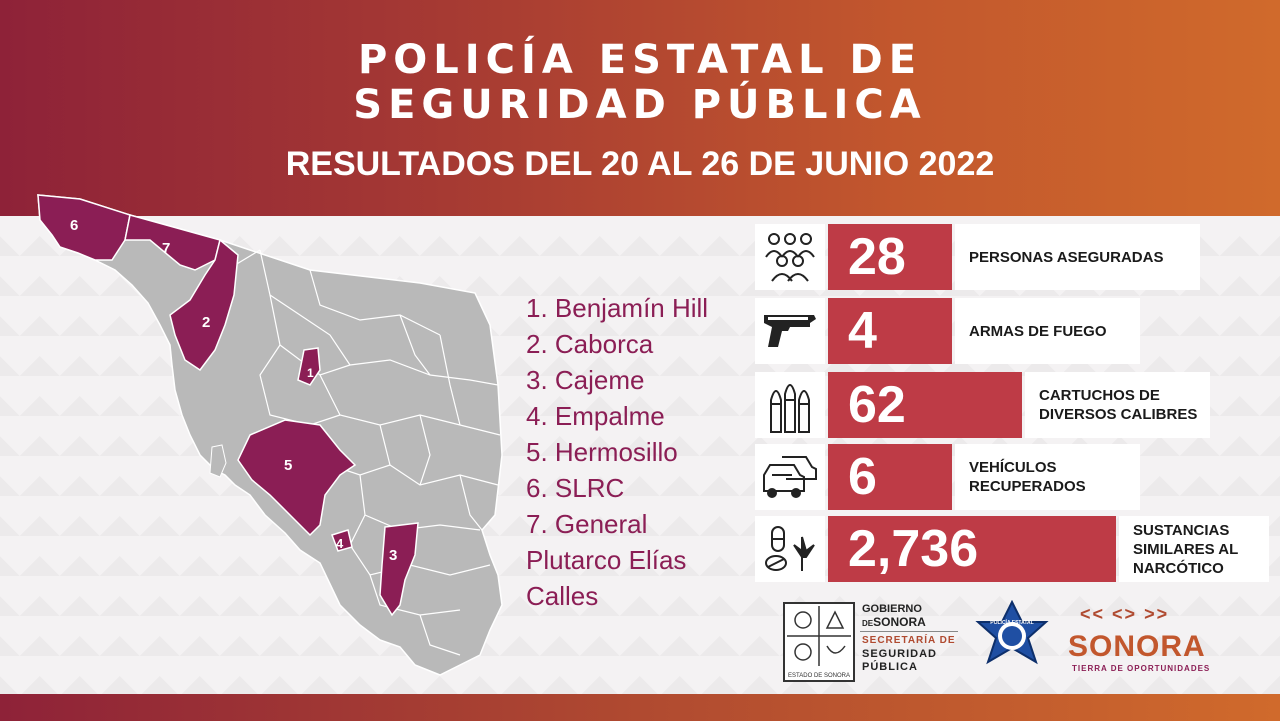 This screenshot has width=1280, height=721. What do you see at coordinates (590, 344) in the screenshot?
I see `legend-item: 2. Caborca` at bounding box center [590, 344].